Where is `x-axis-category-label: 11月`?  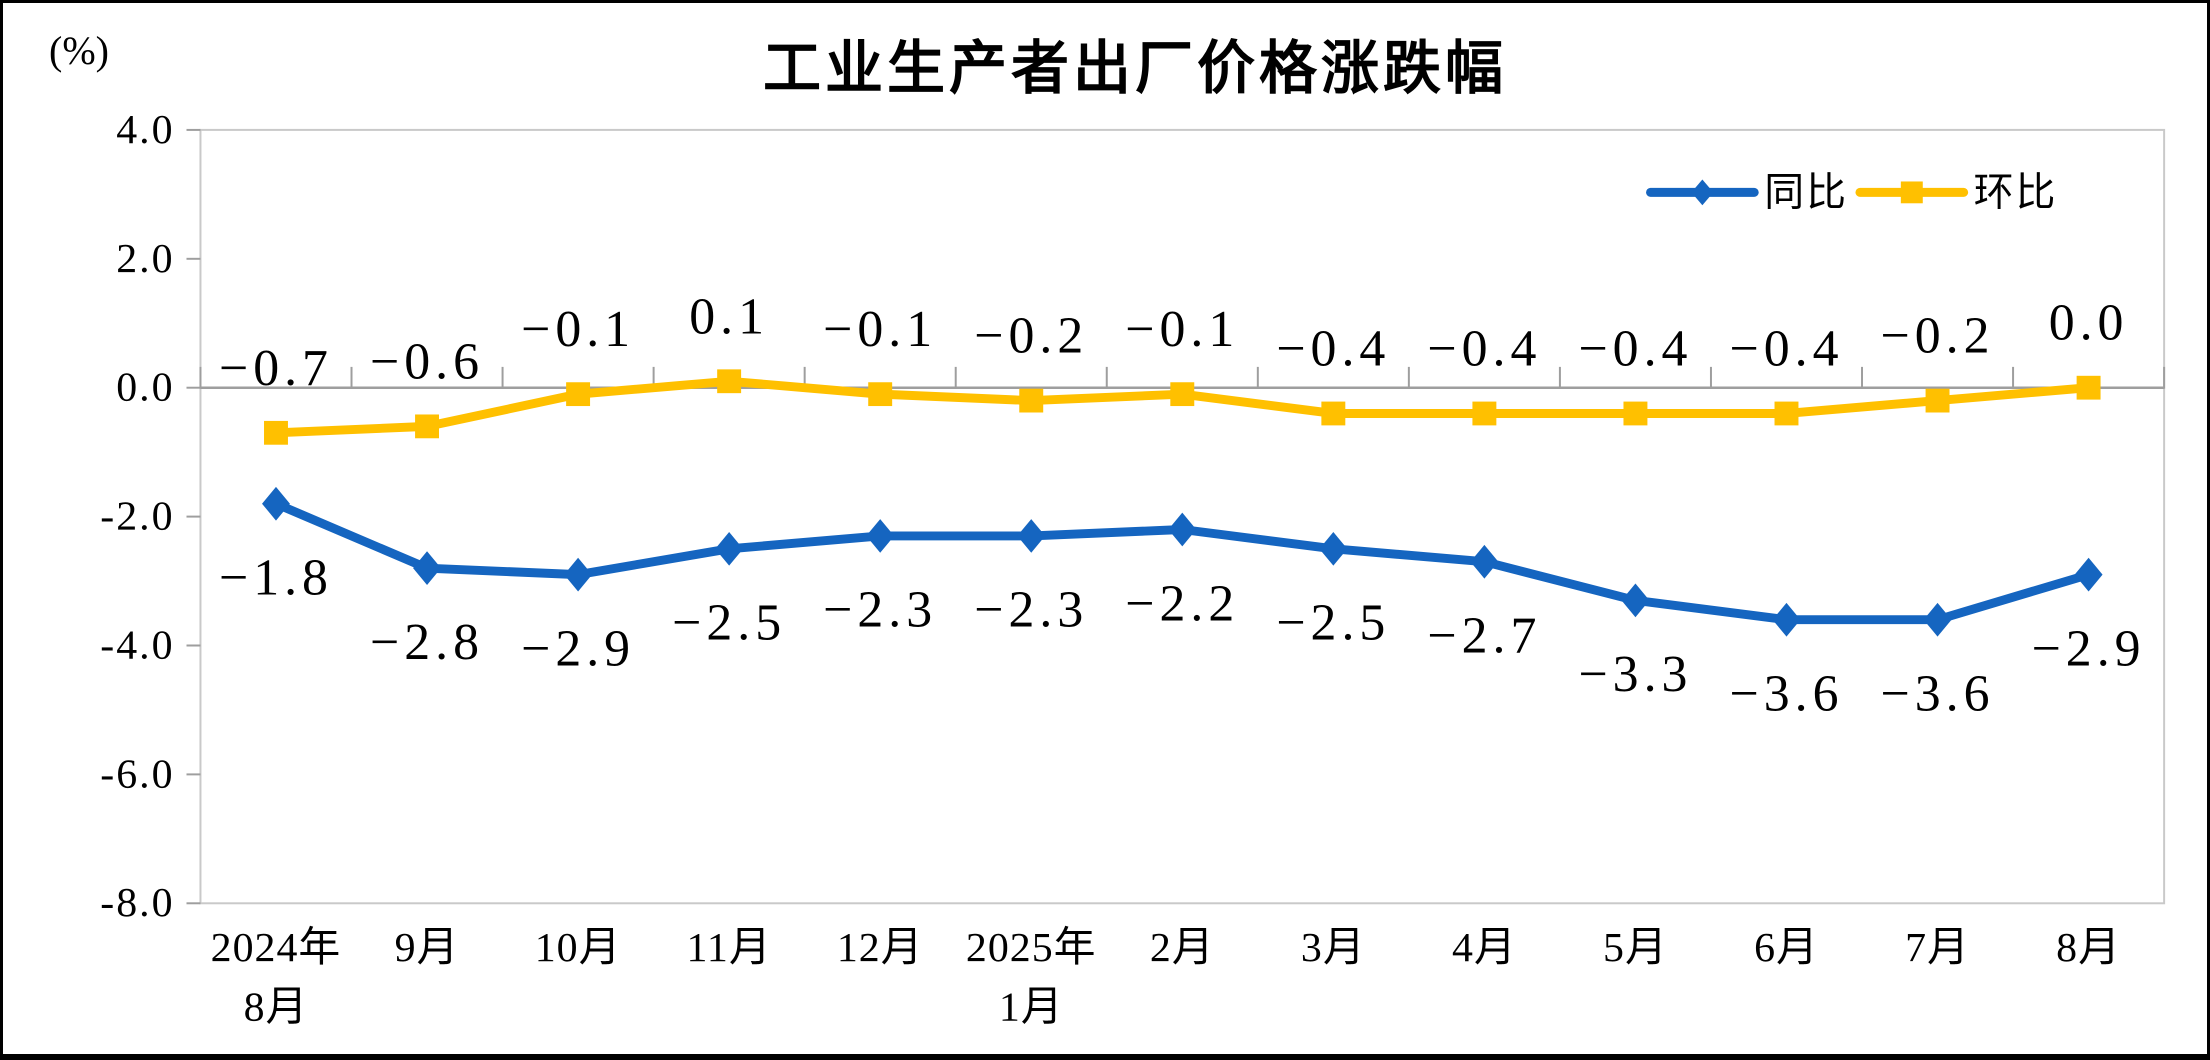 x-axis-category-label: 11月 is located at coordinates (729, 948).